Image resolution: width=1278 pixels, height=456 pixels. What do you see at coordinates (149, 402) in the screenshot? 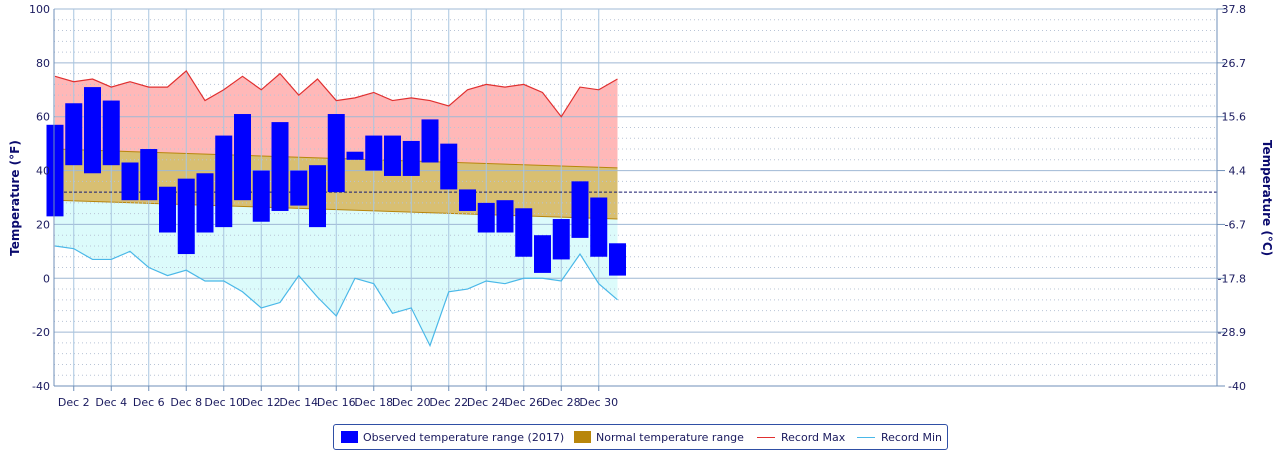
I see `x-tick-label: Dec 6` at bounding box center [149, 402].